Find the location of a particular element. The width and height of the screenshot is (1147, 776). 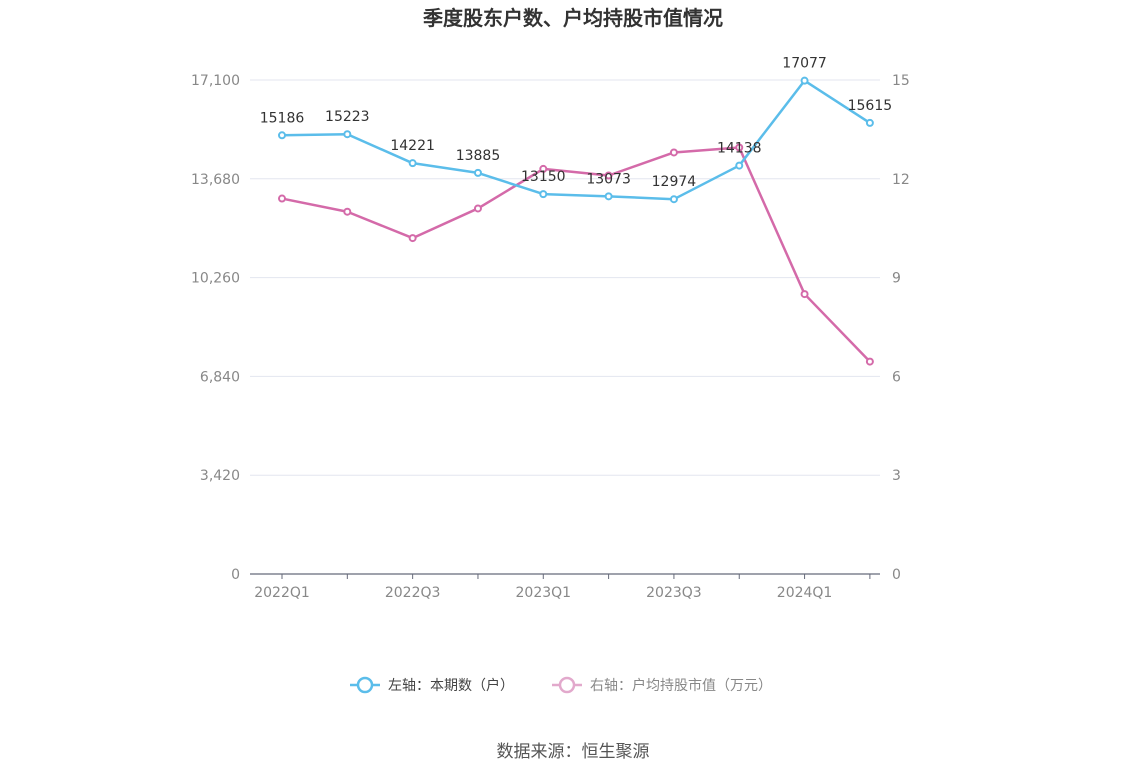

x-tick-label: 2023Q1 is located at coordinates (544, 593).